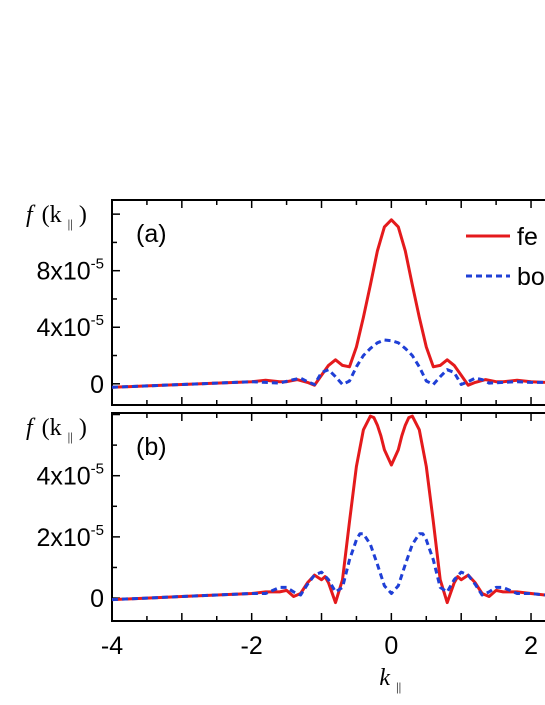 The image size is (545, 705). I want to click on panel-b-y-axis-label: f (k || ), so click(56, 431).